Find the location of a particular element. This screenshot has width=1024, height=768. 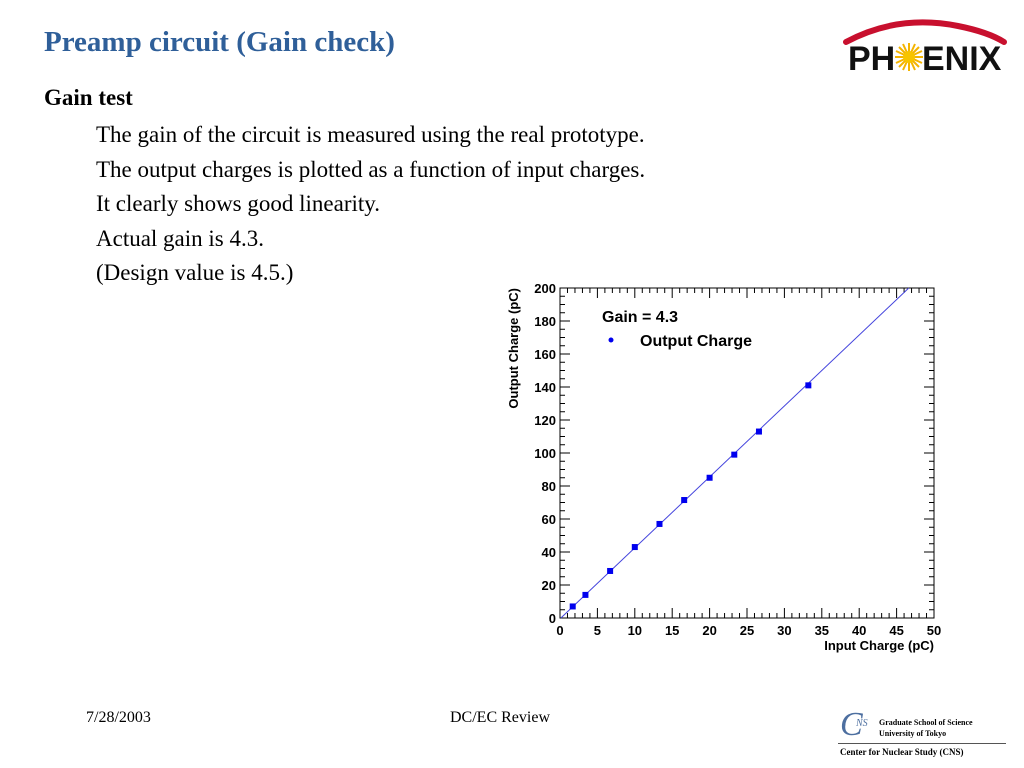

bullet-item: (Design value is 4.5.) is located at coordinates (195, 272).